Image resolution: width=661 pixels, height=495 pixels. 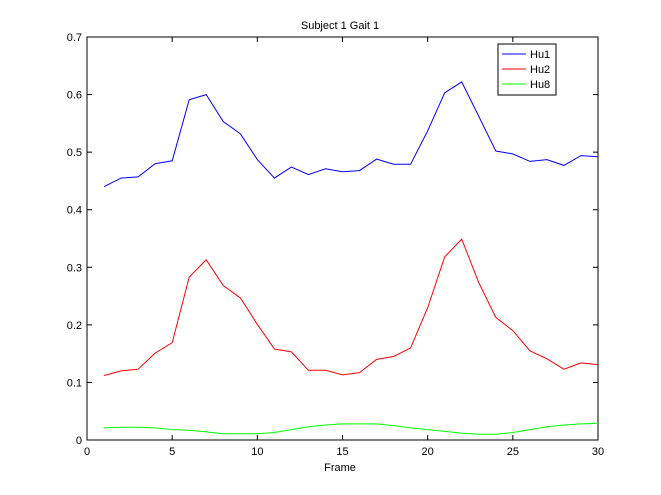 What do you see at coordinates (428, 452) in the screenshot?
I see `x-tick-label: 20` at bounding box center [428, 452].